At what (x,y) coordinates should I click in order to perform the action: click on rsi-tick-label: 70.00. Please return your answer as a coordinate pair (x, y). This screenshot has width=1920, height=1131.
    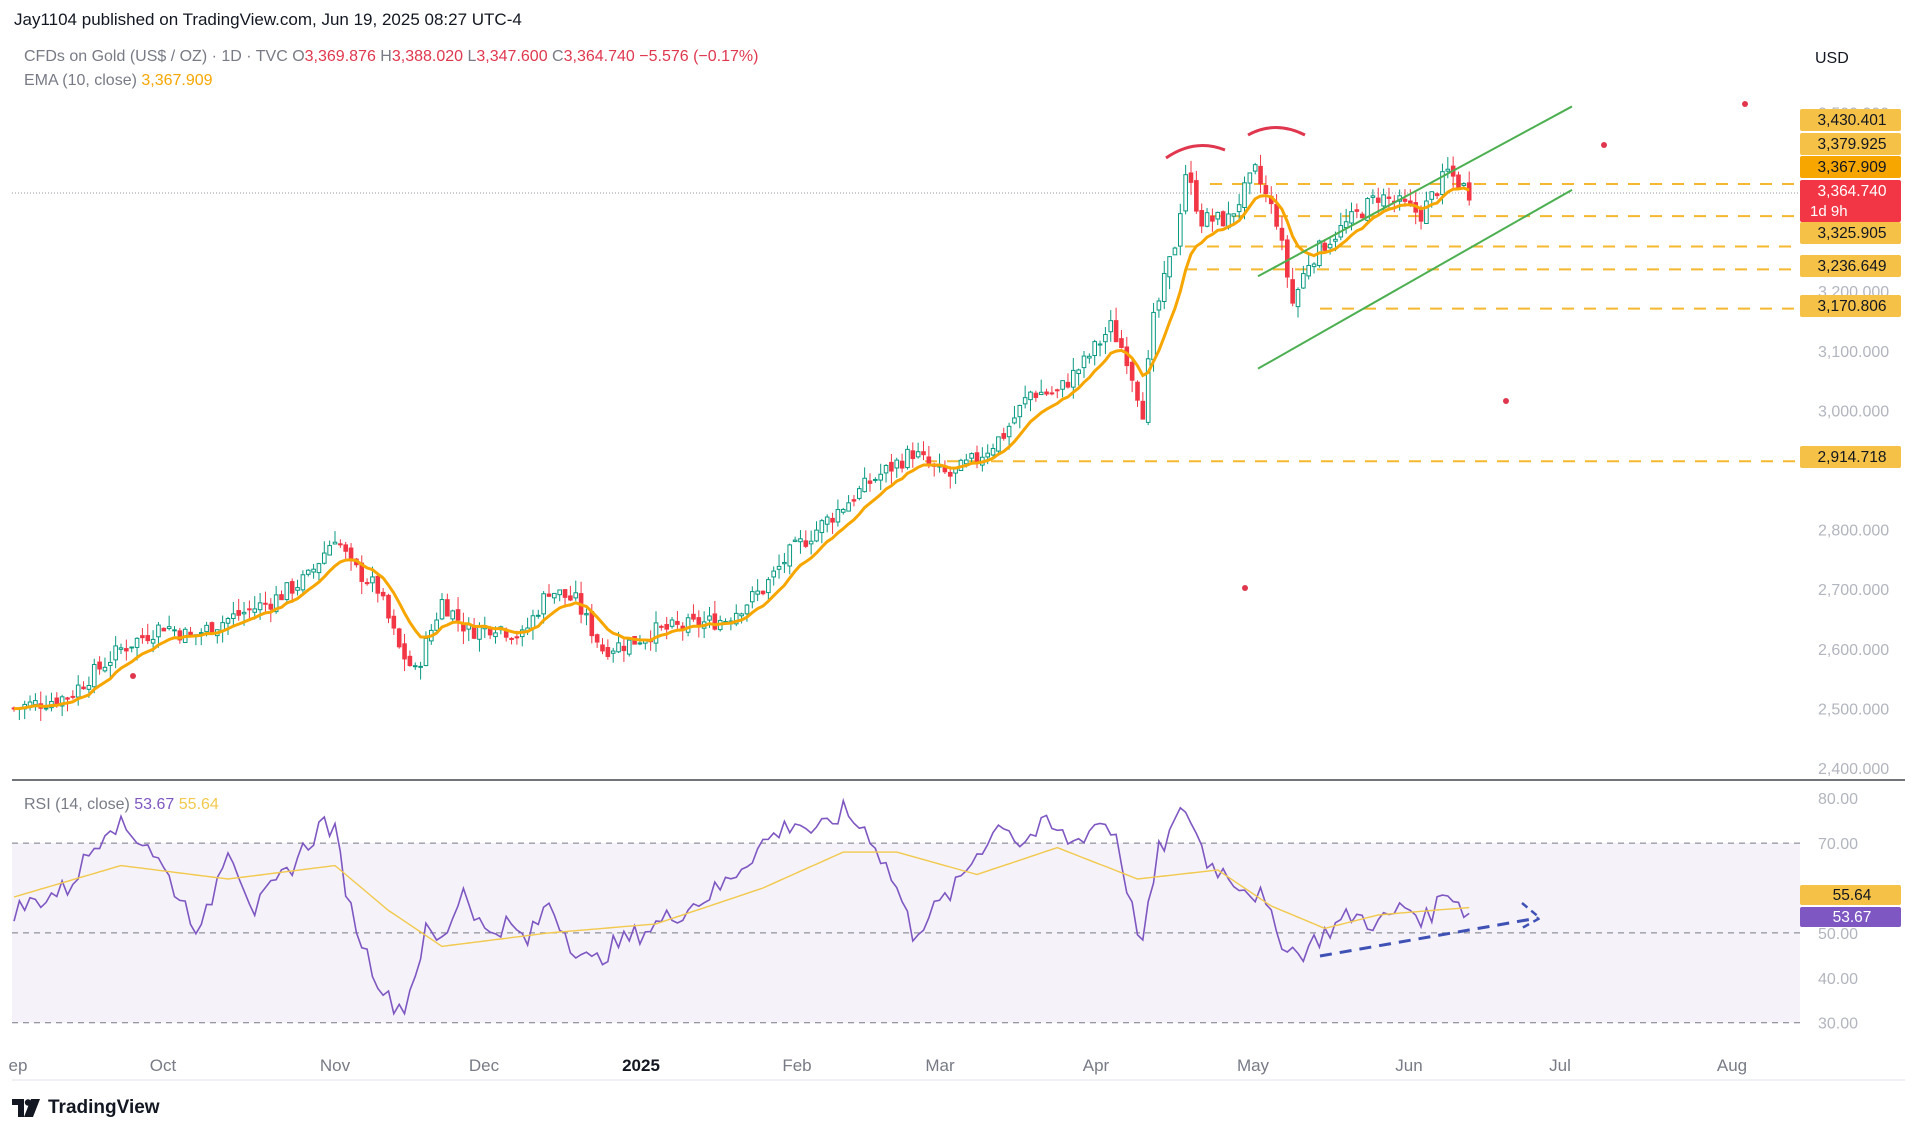
    Looking at the image, I should click on (1838, 844).